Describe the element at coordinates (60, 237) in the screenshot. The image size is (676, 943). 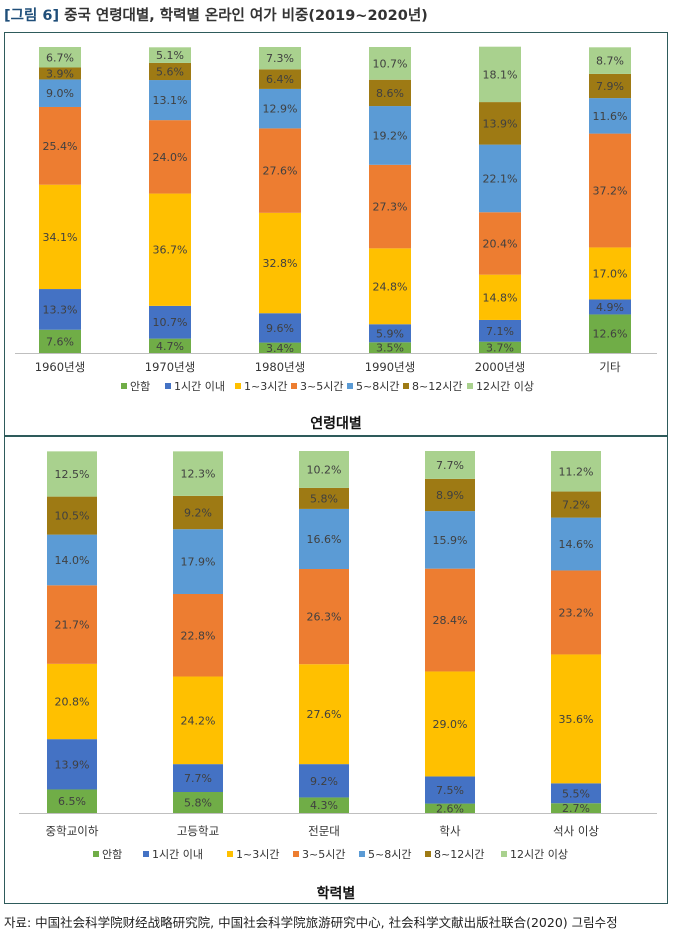
I see `data-label: 34.1%` at that location.